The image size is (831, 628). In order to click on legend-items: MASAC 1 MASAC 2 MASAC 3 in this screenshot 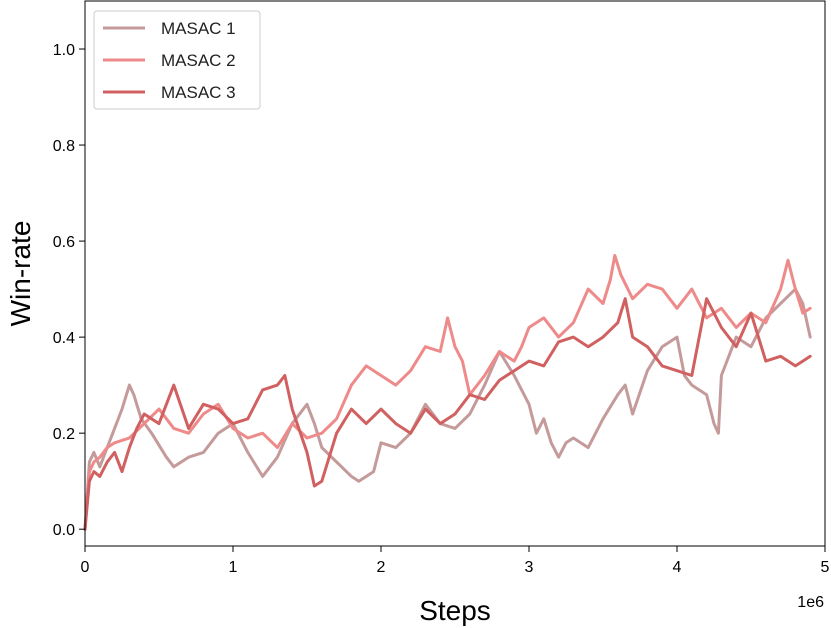, I will do `click(169, 60)`.